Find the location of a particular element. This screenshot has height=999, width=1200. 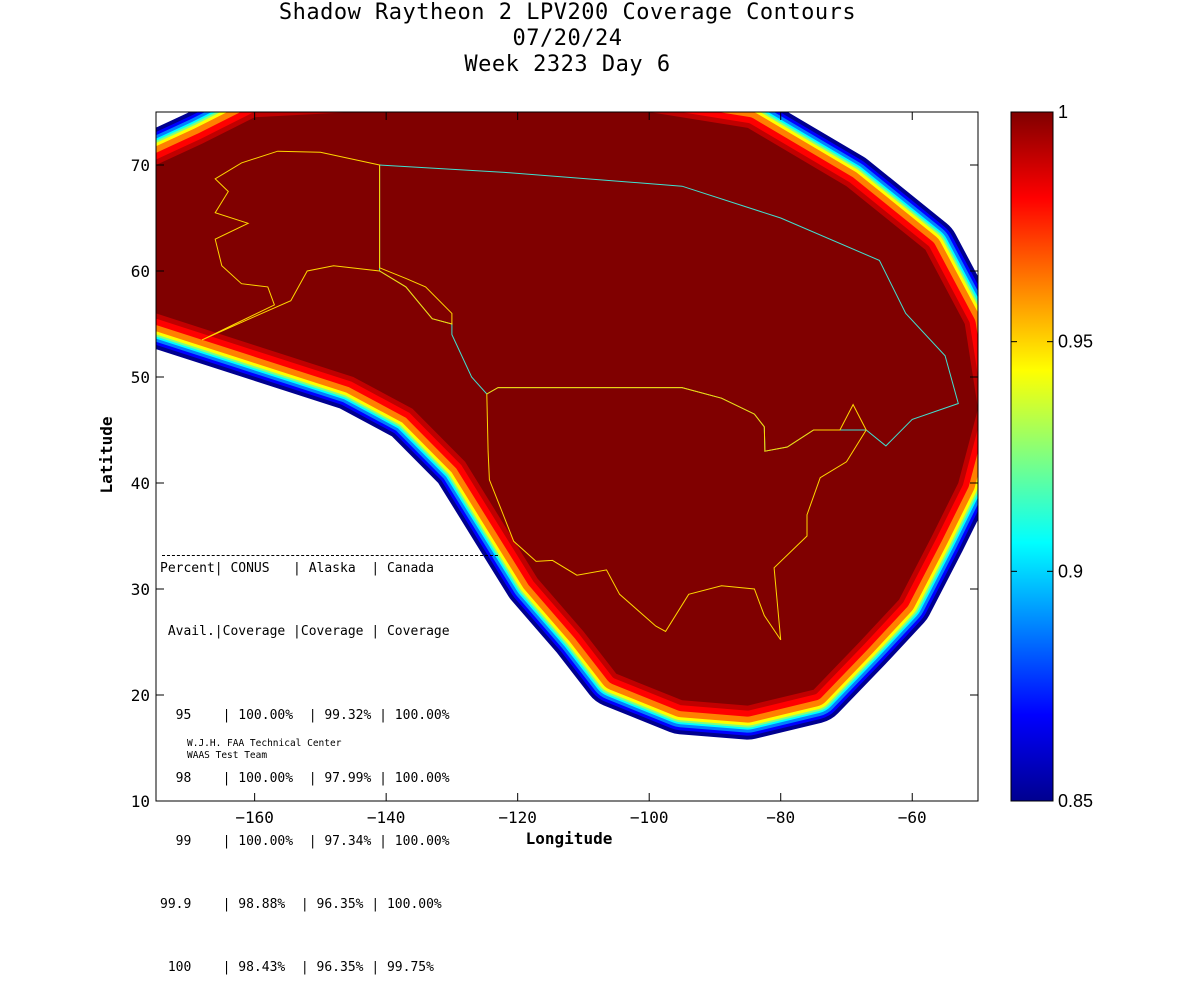

colorbar-tick-label: 0.95 is located at coordinates (1075, 342).